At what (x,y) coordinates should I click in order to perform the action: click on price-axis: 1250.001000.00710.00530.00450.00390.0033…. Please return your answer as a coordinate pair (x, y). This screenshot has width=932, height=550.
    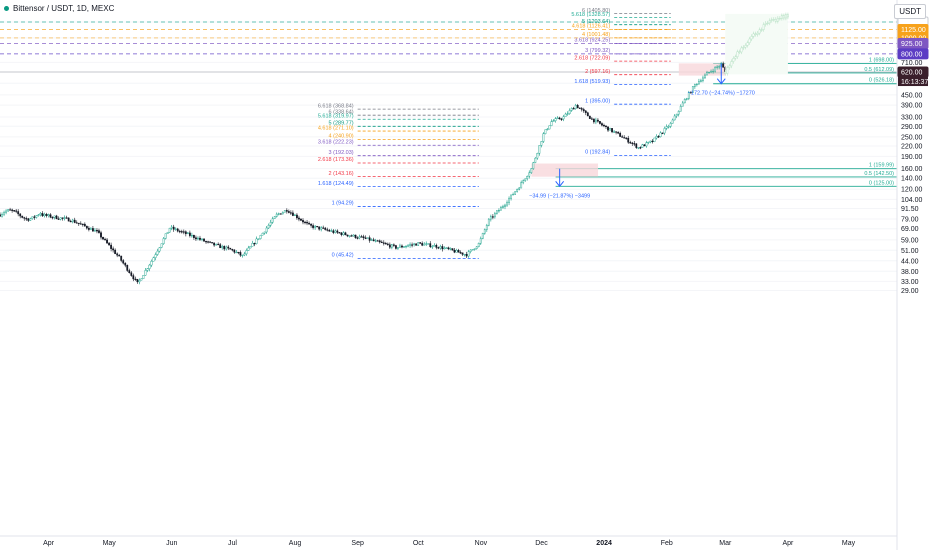
    Looking at the image, I should click on (914, 275).